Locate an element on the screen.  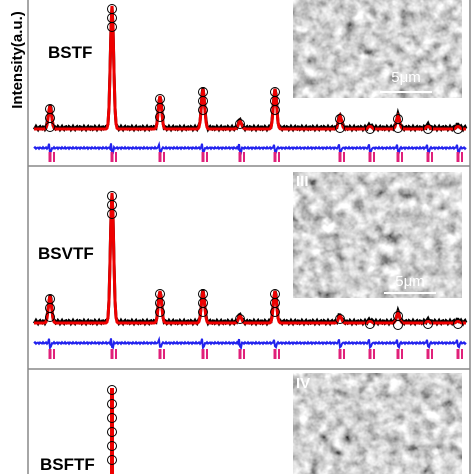
inset-label: III is located at coordinates (302, 181).